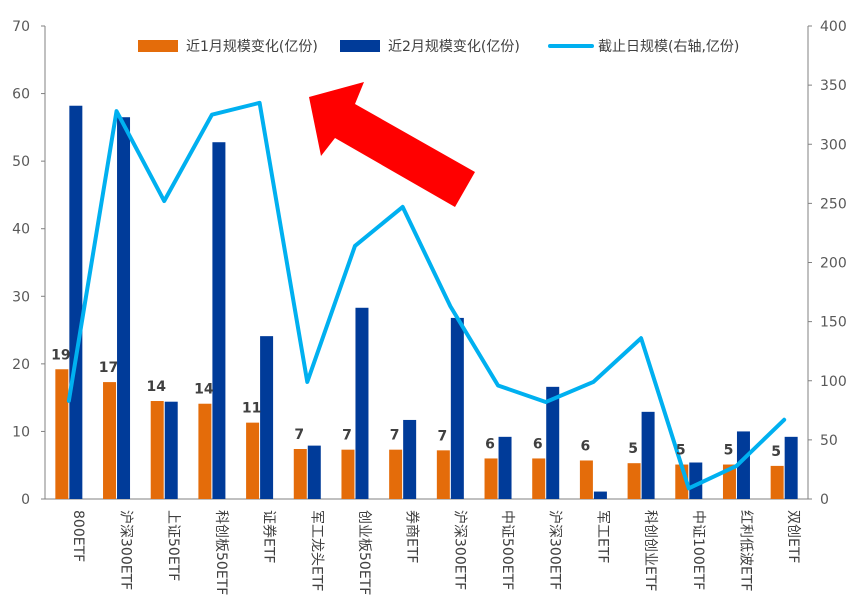 This screenshot has width=854, height=601. I want to click on x-tick-label: 中证100ETF, so click(698, 550).